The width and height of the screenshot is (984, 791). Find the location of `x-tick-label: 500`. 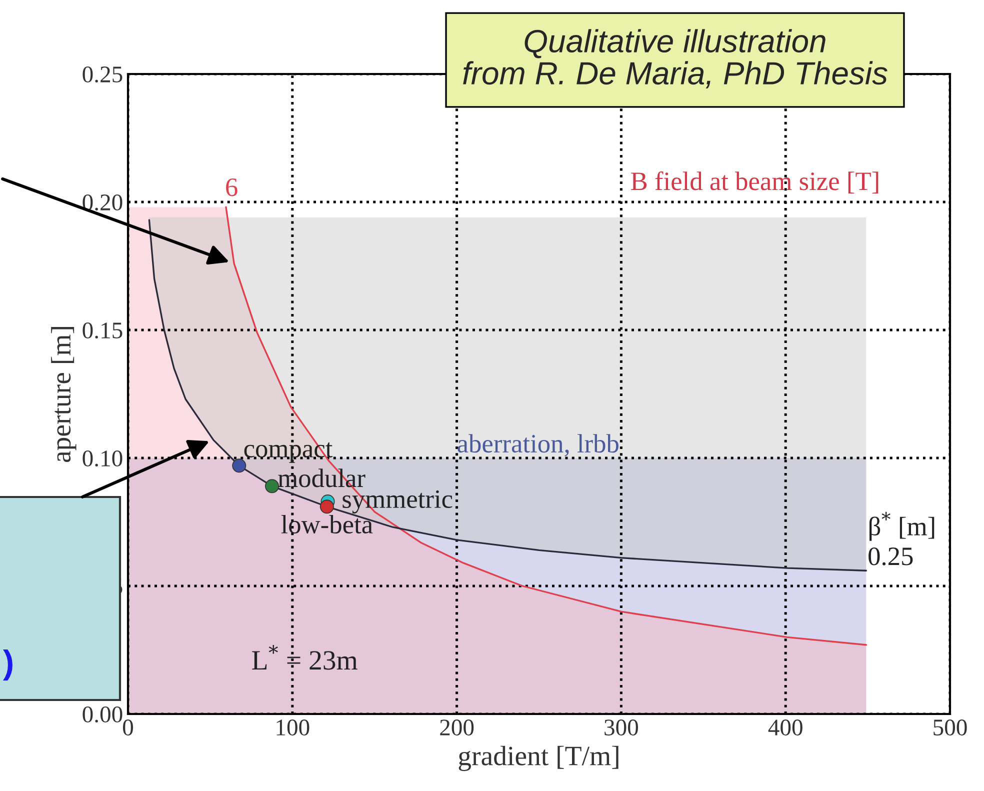

x-tick-label: 500 is located at coordinates (950, 728).